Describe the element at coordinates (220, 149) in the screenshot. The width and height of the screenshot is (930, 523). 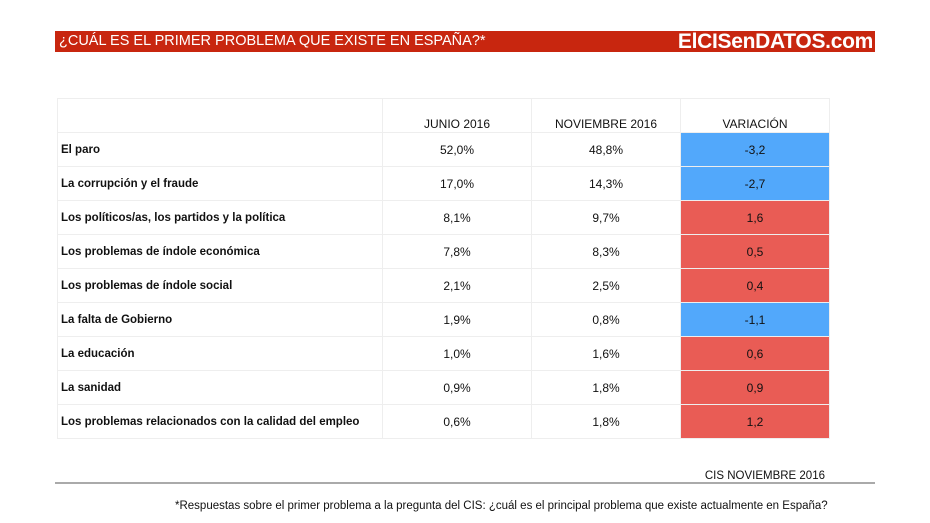
I see `row-label: El paro` at that location.